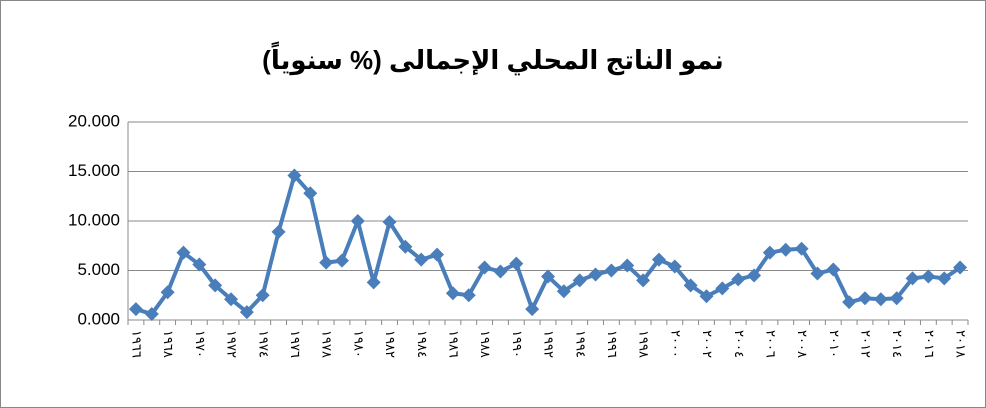  I want to click on x-tick-label: ١٩٨٤, so click(422, 344).